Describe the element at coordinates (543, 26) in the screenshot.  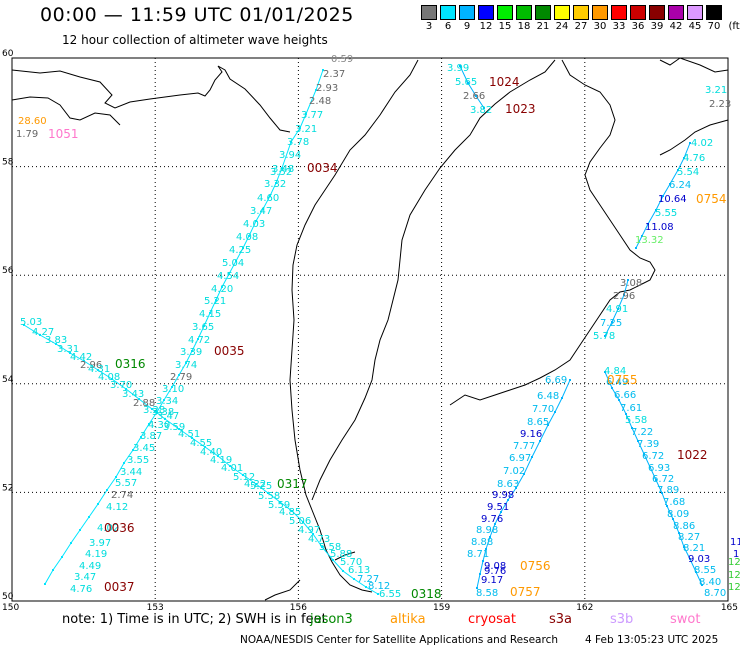
I see `legend-label-21: 21` at that location.